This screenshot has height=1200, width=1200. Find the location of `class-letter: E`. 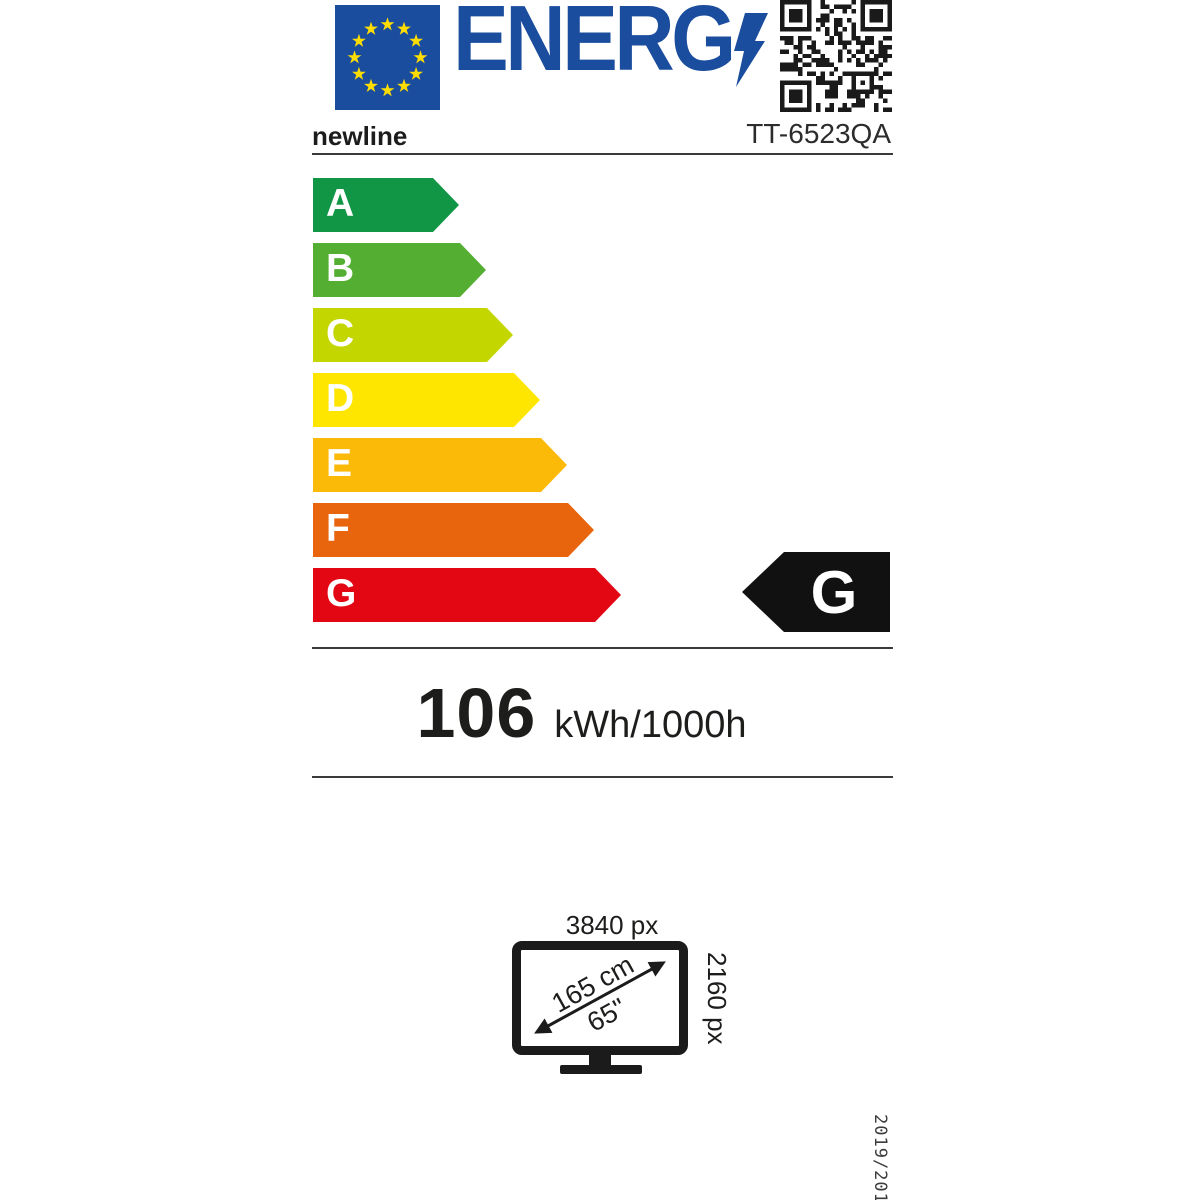

class-letter: E is located at coordinates (339, 463).